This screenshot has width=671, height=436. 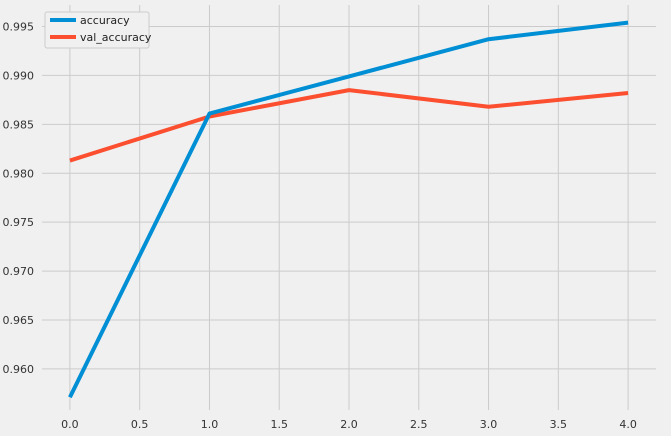 What do you see at coordinates (19, 320) in the screenshot?
I see `y-tick-label: 0.965` at bounding box center [19, 320].